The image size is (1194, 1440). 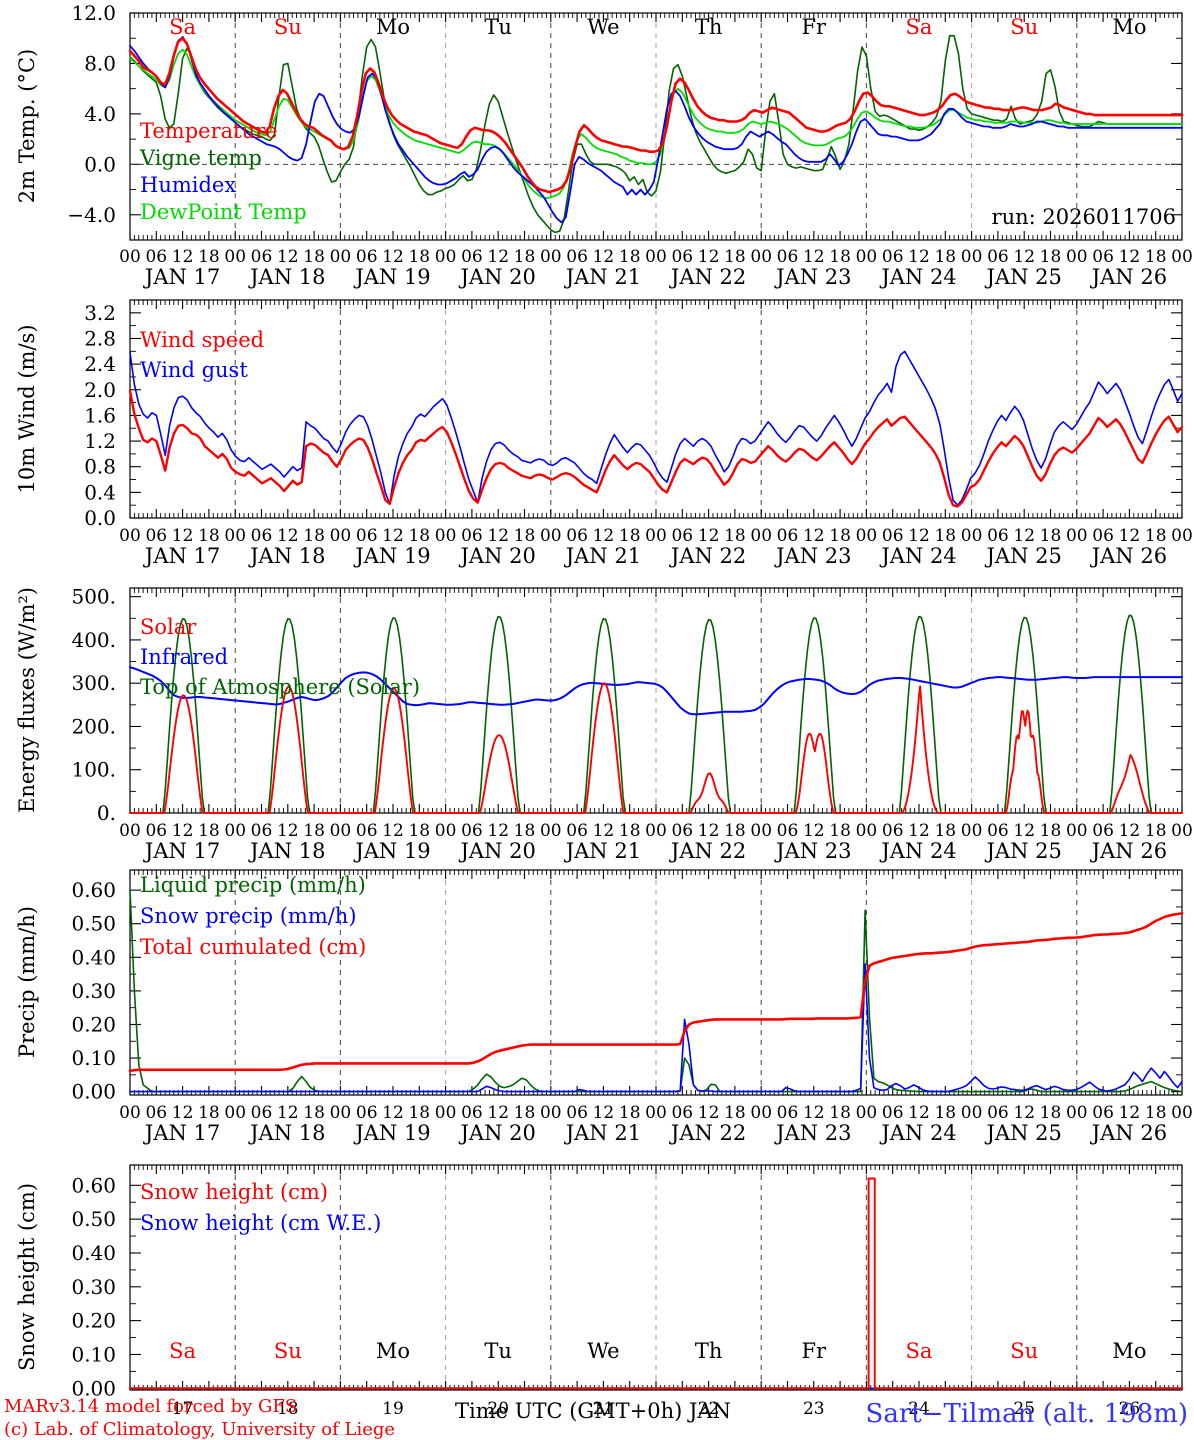 I want to click on series-solar, so click(x=656, y=748).